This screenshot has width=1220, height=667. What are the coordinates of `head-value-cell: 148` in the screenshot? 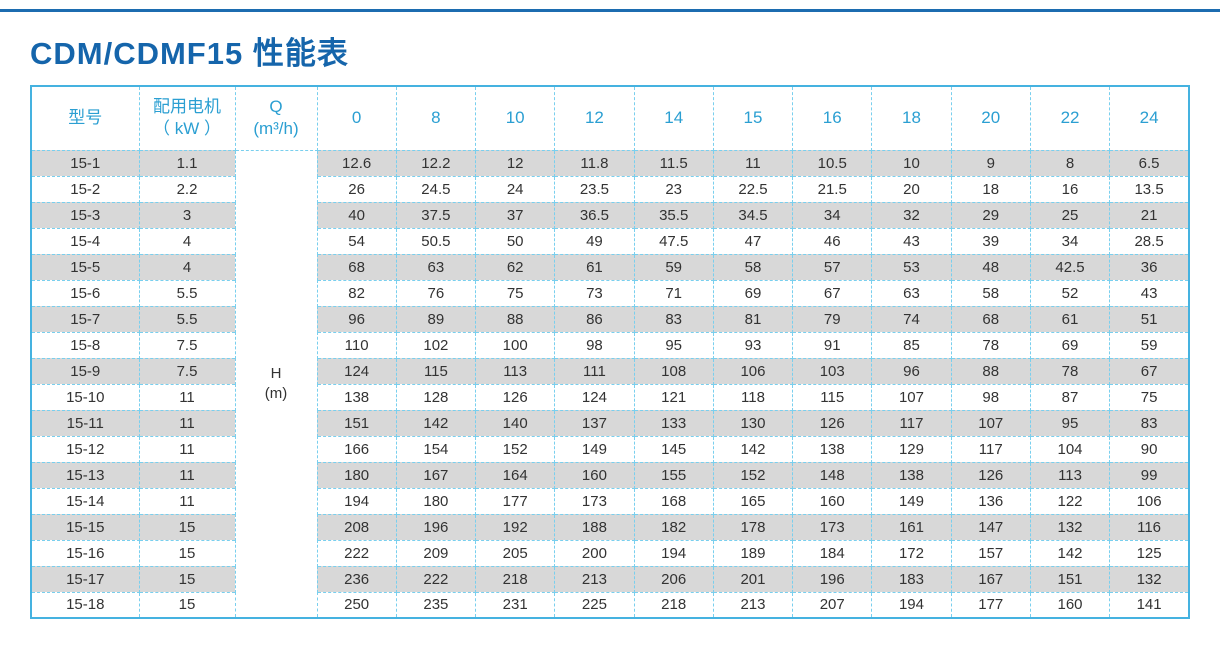 It's located at (832, 475).